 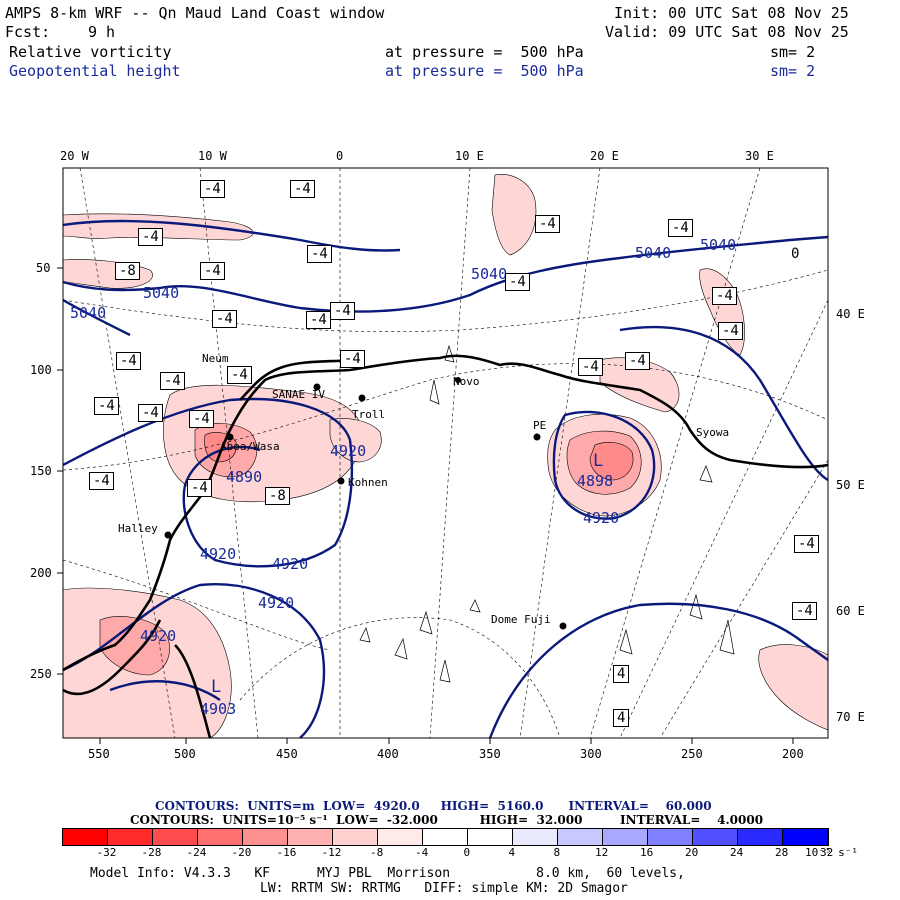 What do you see at coordinates (490, 754) in the screenshot?
I see `x-label-bottom: 350` at bounding box center [490, 754].